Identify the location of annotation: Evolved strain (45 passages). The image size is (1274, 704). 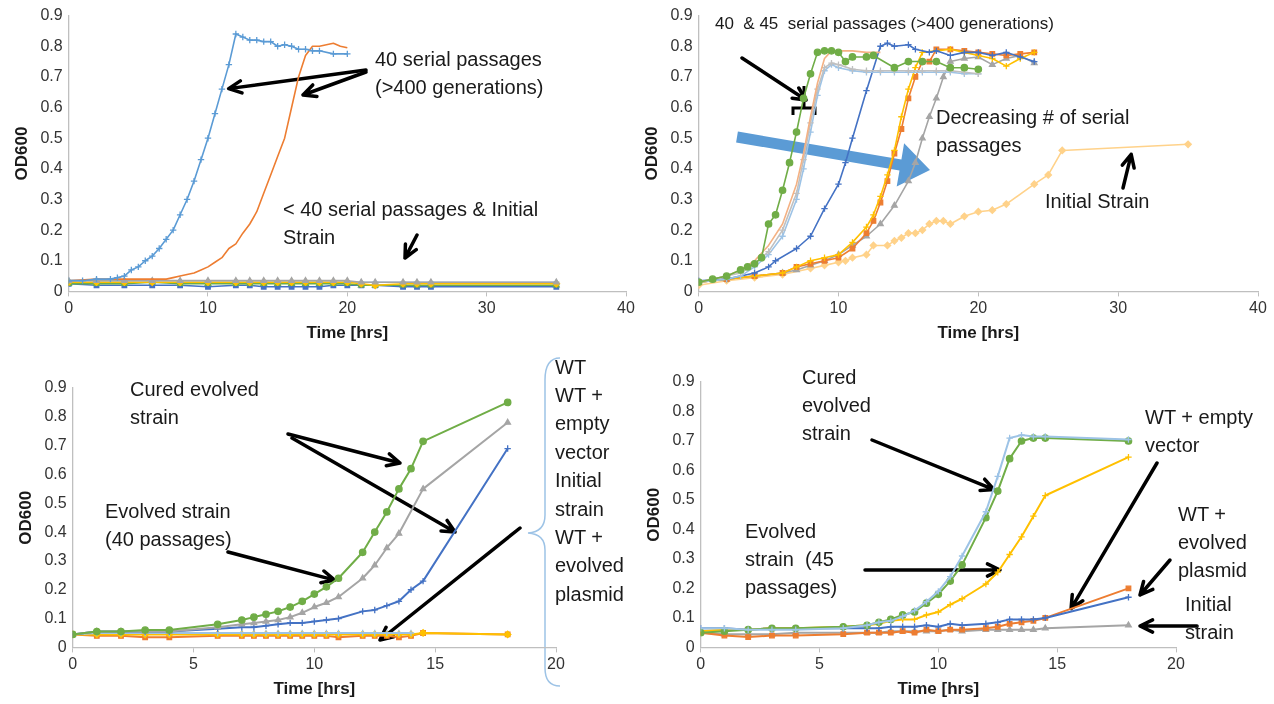
(791, 559).